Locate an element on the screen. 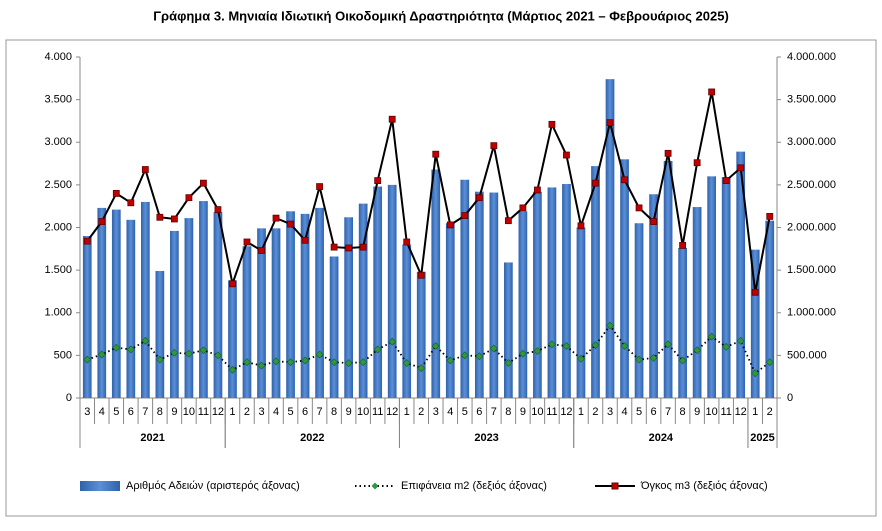 This screenshot has width=882, height=531. y-tick-label: 2.000 is located at coordinates (58, 227).